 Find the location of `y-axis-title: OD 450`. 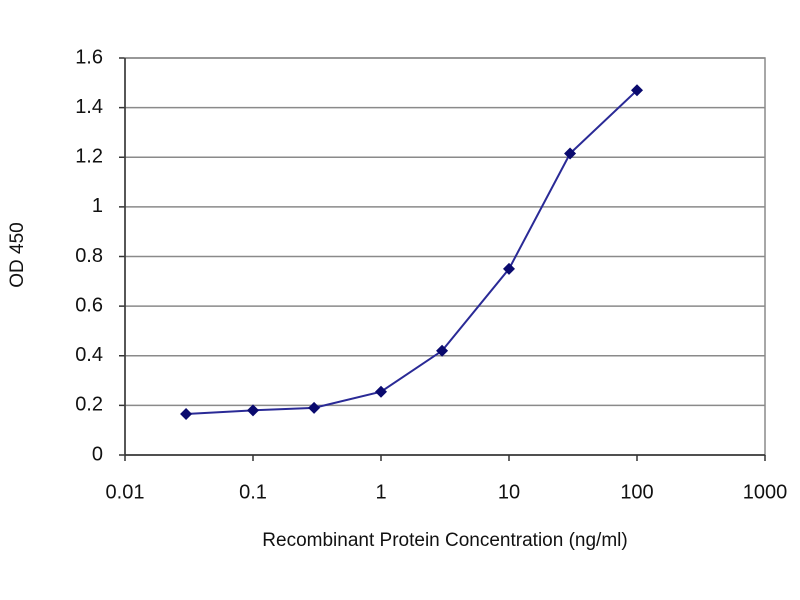

y-axis-title: OD 450 is located at coordinates (17, 254).